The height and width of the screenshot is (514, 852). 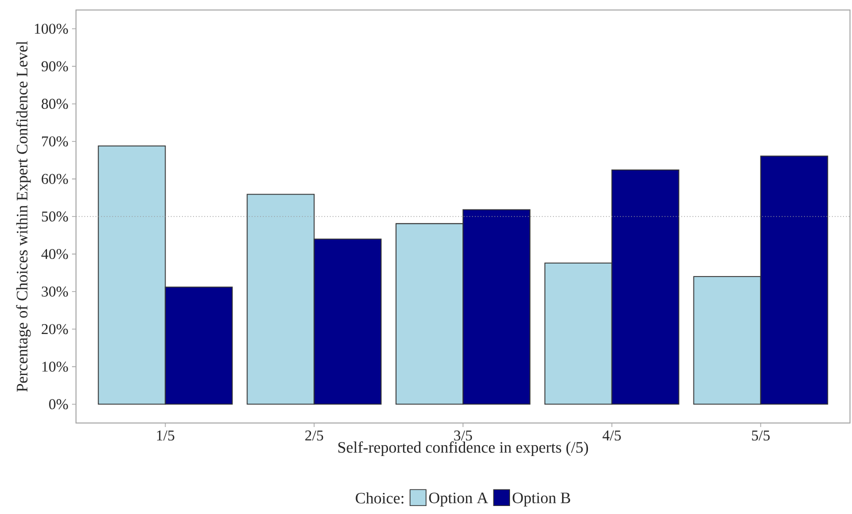 I want to click on x-tick-label: 1/5, so click(x=165, y=435).